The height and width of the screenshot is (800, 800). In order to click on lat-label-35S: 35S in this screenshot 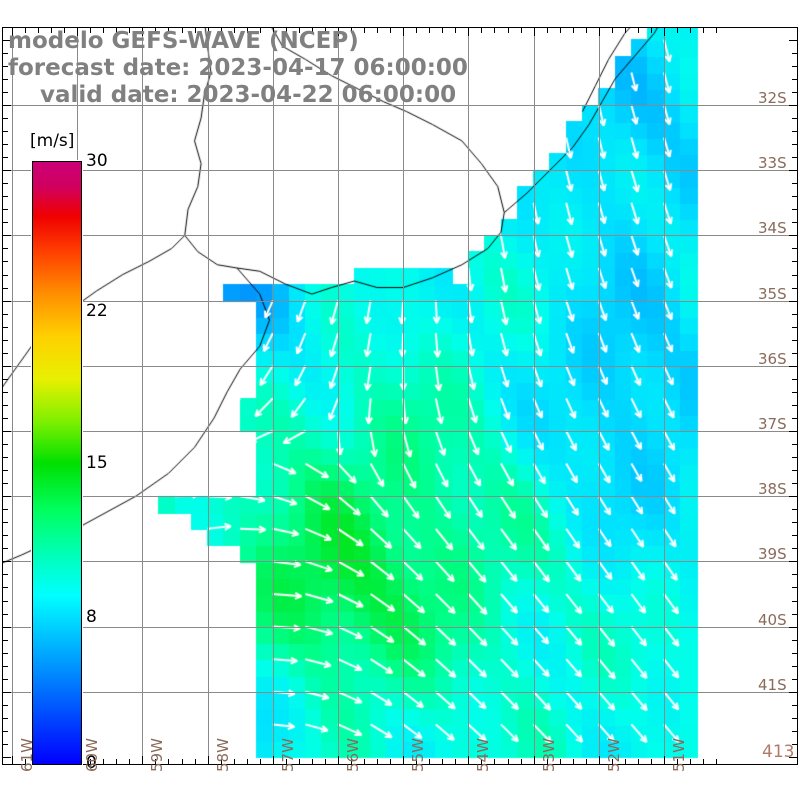, I will do `click(772, 293)`.